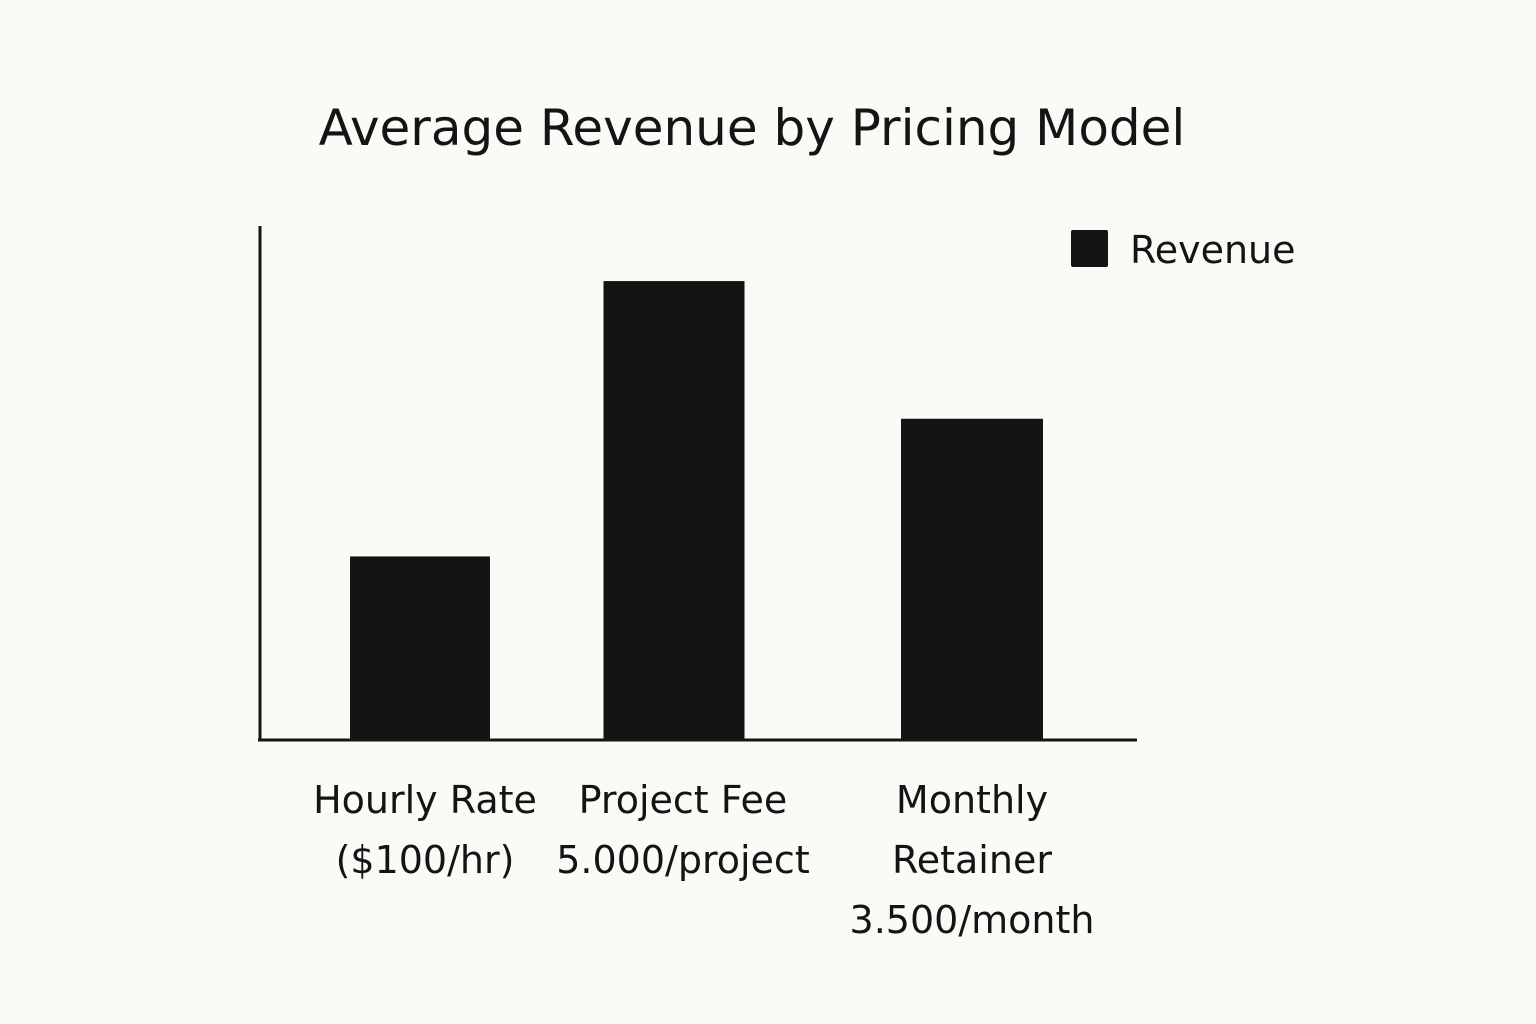 Image resolution: width=1536 pixels, height=1024 pixels. I want to click on x-tick-label-1-line-1: 5.000/project, so click(682, 860).